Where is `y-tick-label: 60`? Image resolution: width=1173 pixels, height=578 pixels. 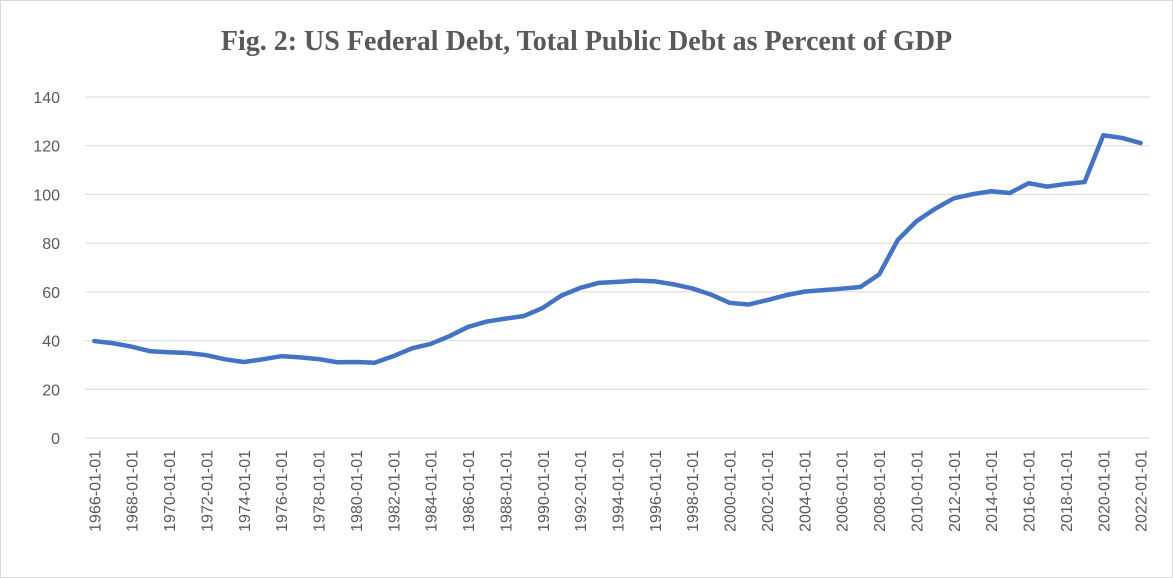 y-tick-label: 60 is located at coordinates (51, 293).